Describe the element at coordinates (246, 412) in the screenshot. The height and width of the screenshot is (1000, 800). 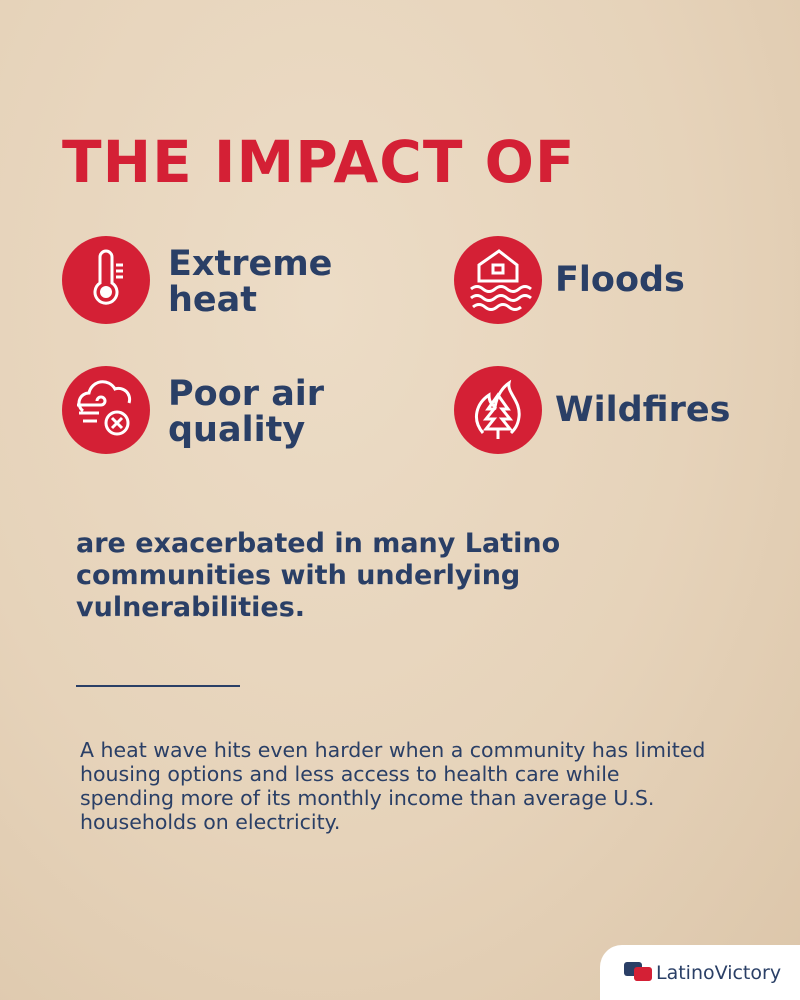
I see `impact-label: Poor air quality` at that location.